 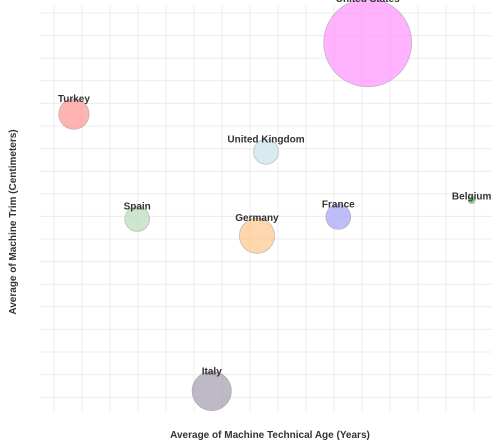 I want to click on bubble-label-united-states: United States, so click(x=368, y=2).